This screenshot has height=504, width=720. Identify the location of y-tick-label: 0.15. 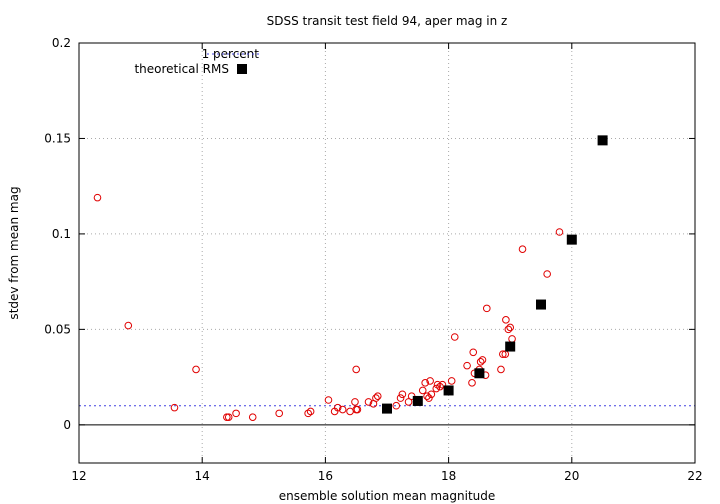
(57, 138).